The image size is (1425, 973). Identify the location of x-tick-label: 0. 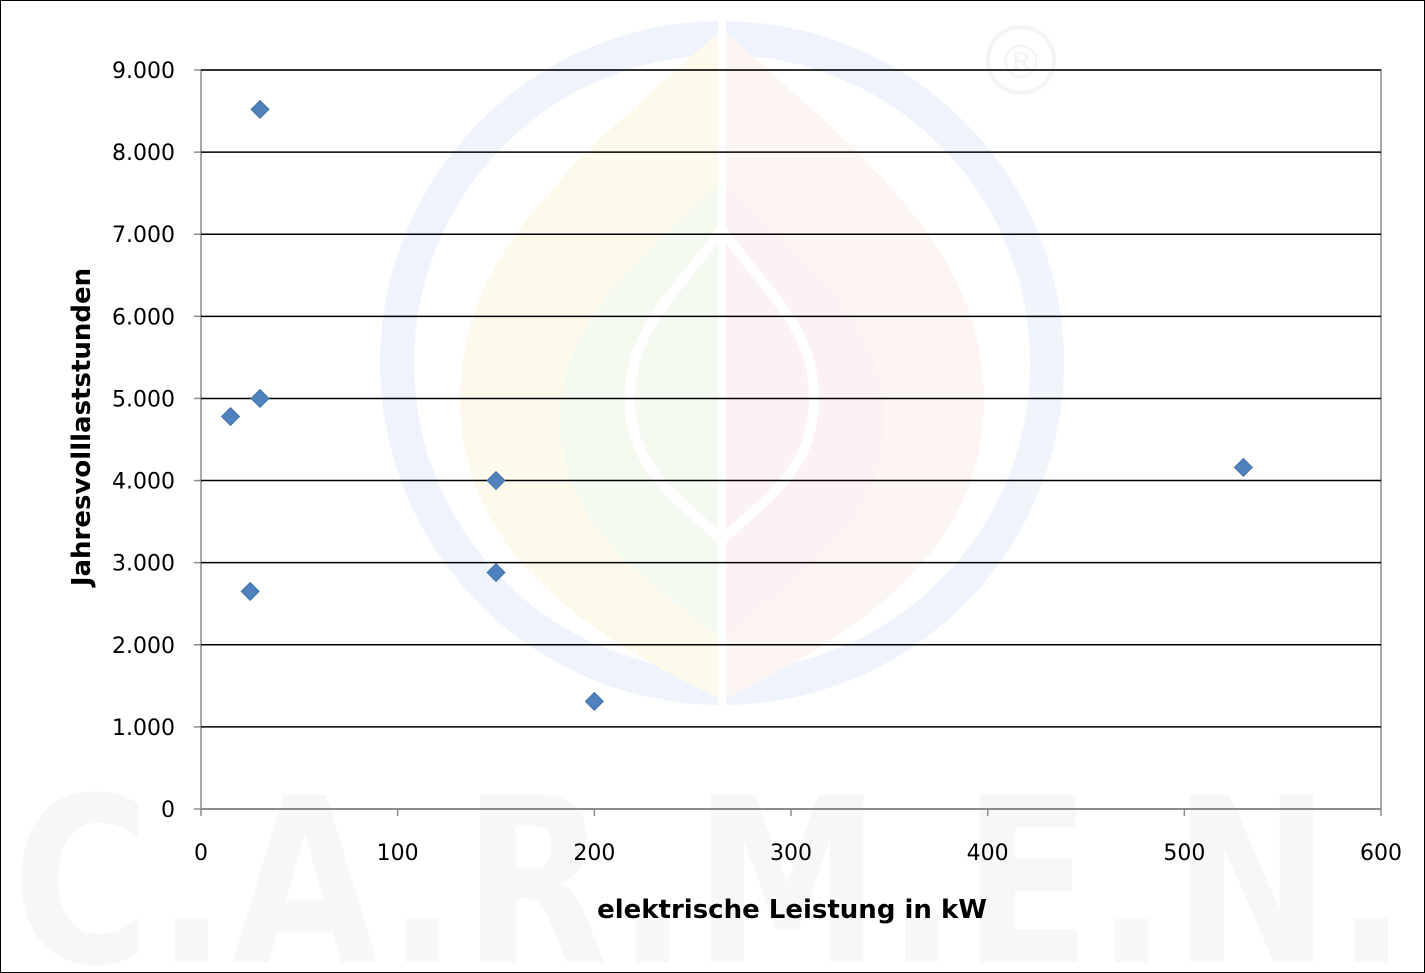
(201, 853).